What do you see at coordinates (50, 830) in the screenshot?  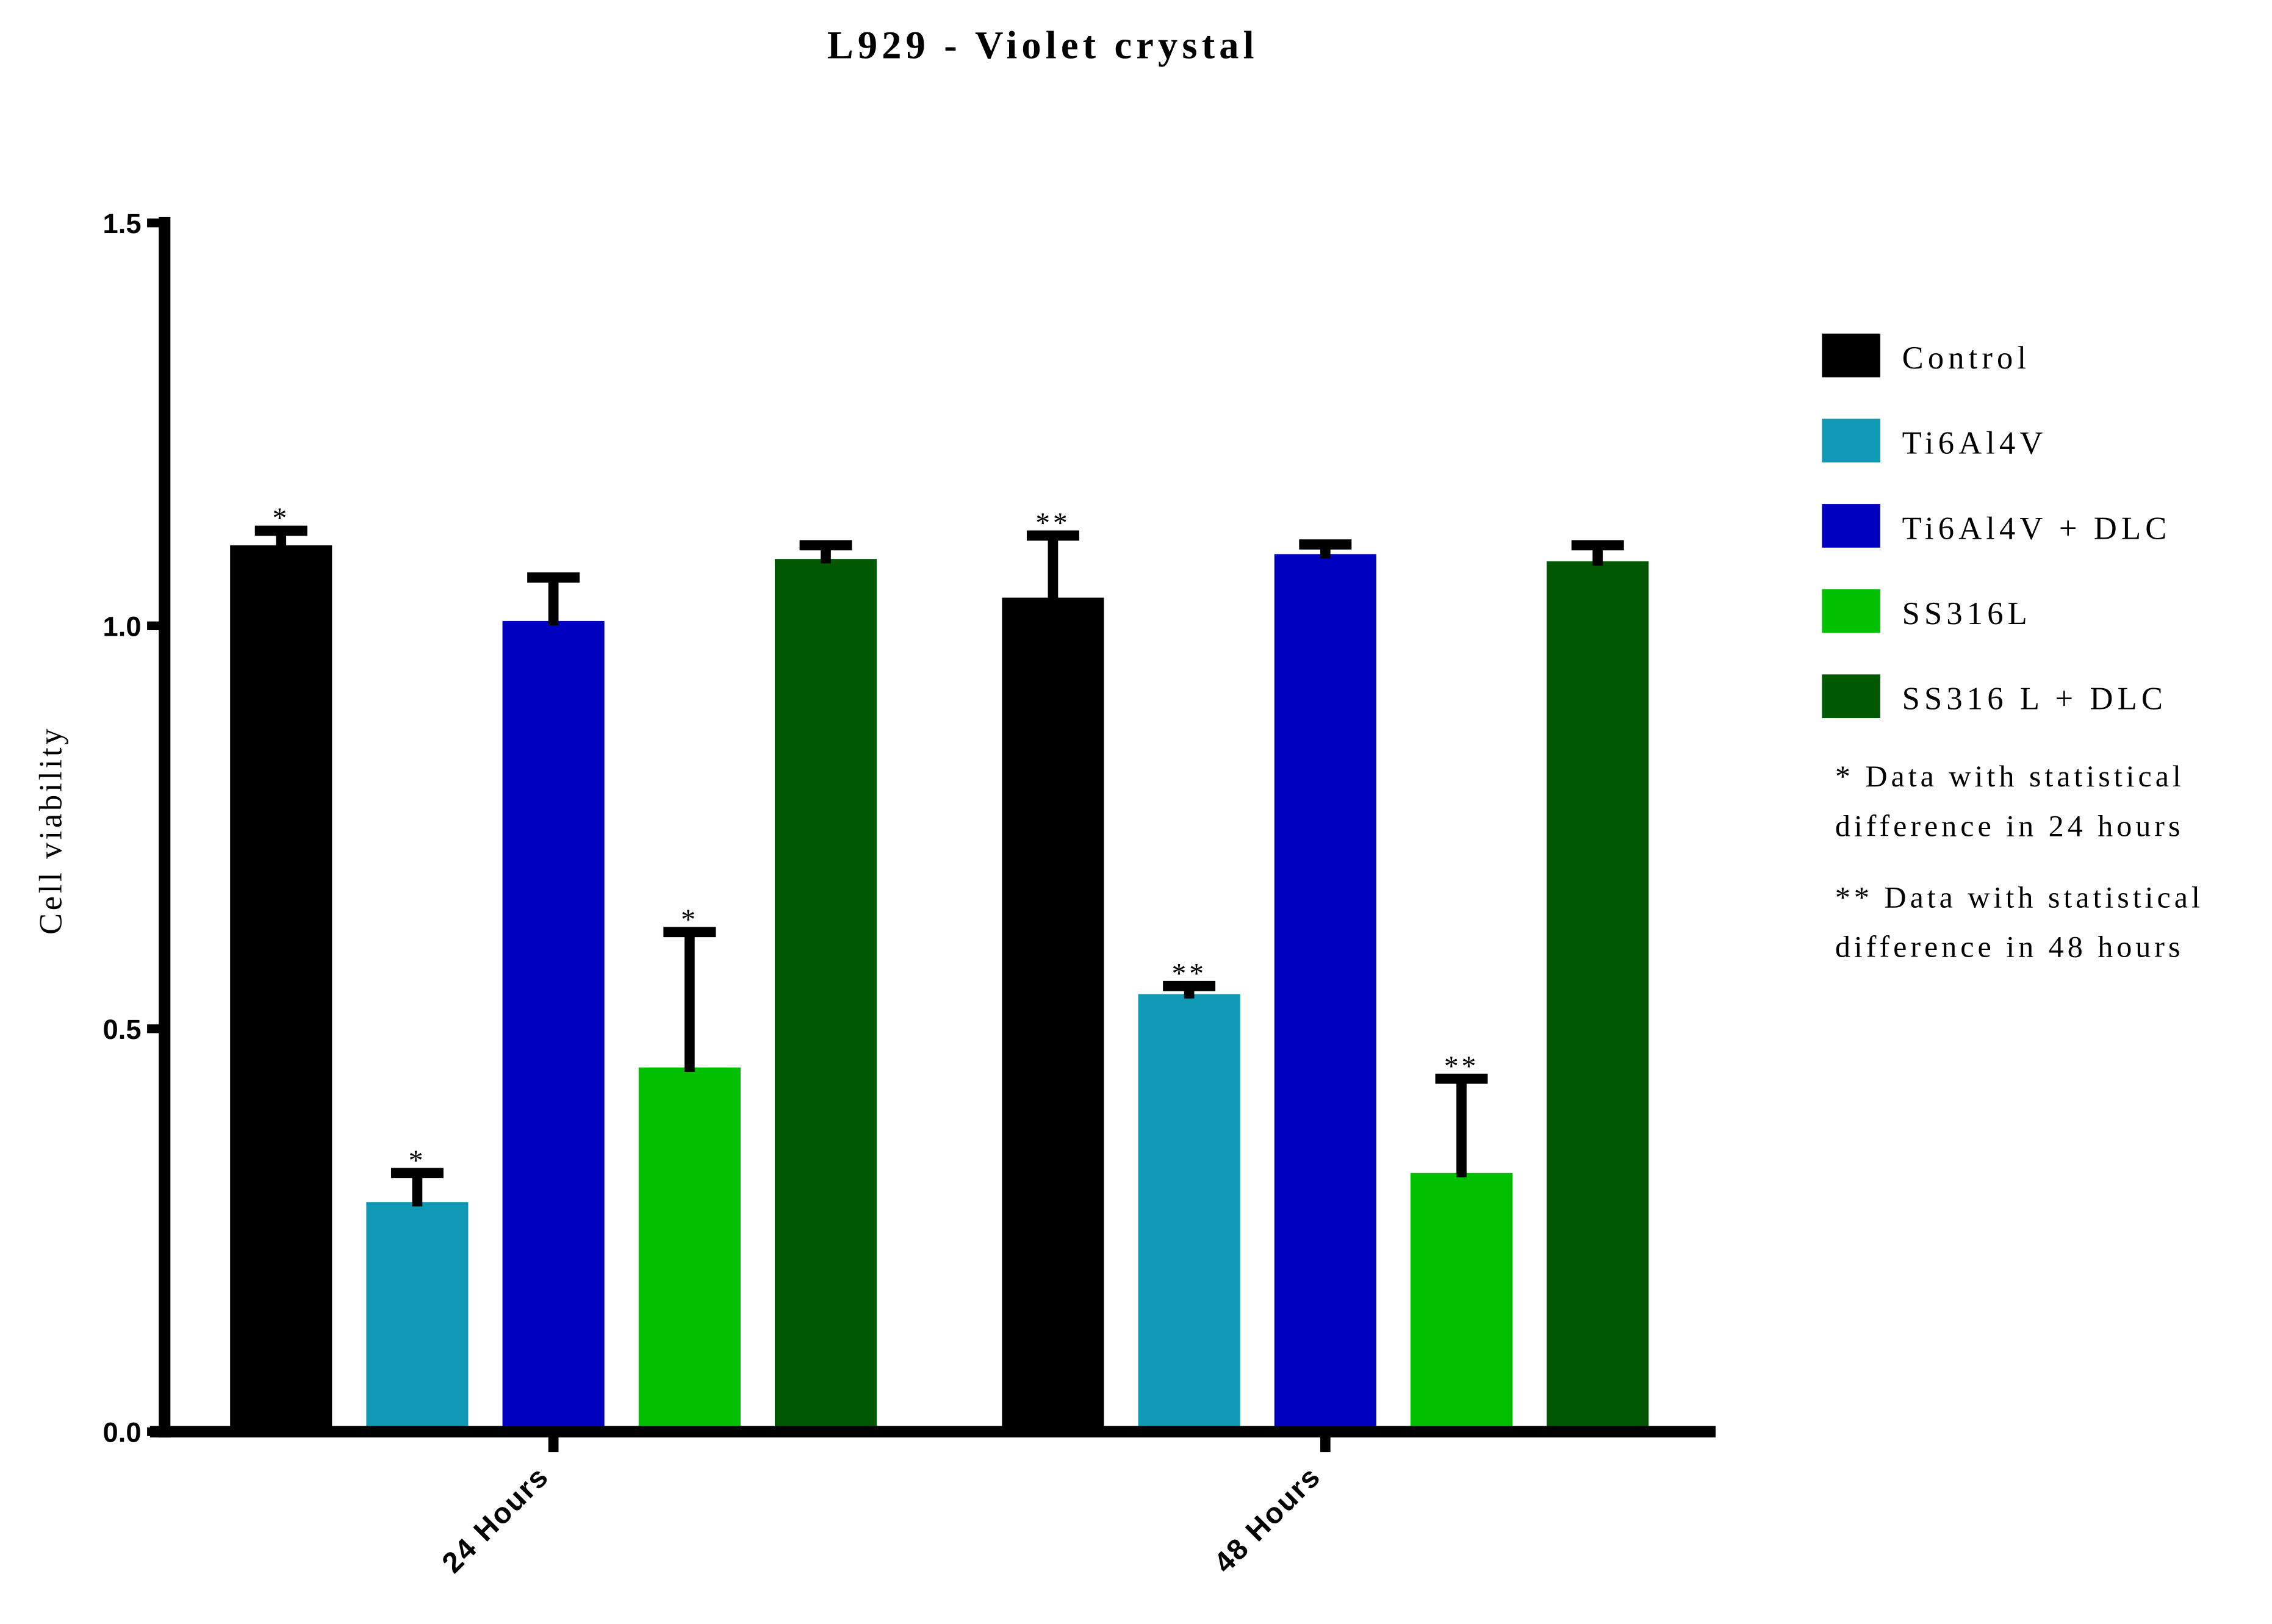 I see `y-axis-label: Cell viability` at bounding box center [50, 830].